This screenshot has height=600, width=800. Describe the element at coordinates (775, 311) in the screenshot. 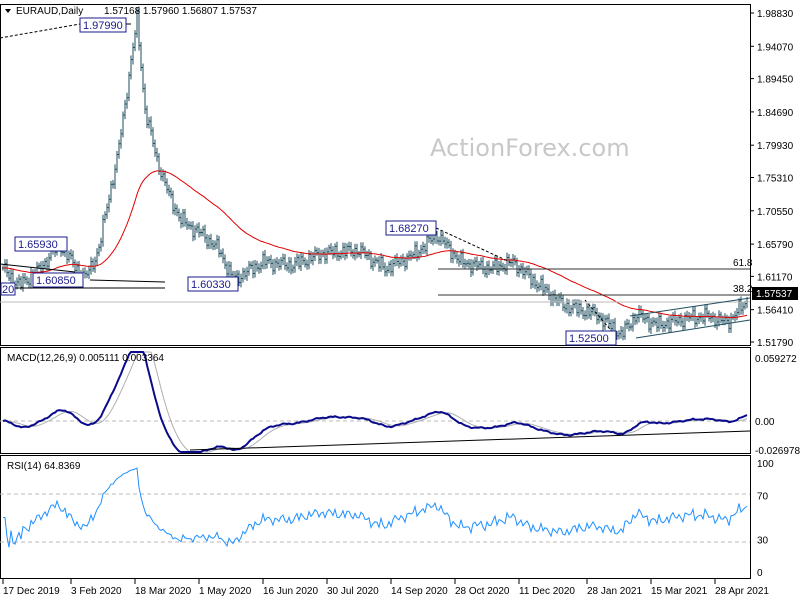

I see `price-tick-label: 1.56410` at that location.